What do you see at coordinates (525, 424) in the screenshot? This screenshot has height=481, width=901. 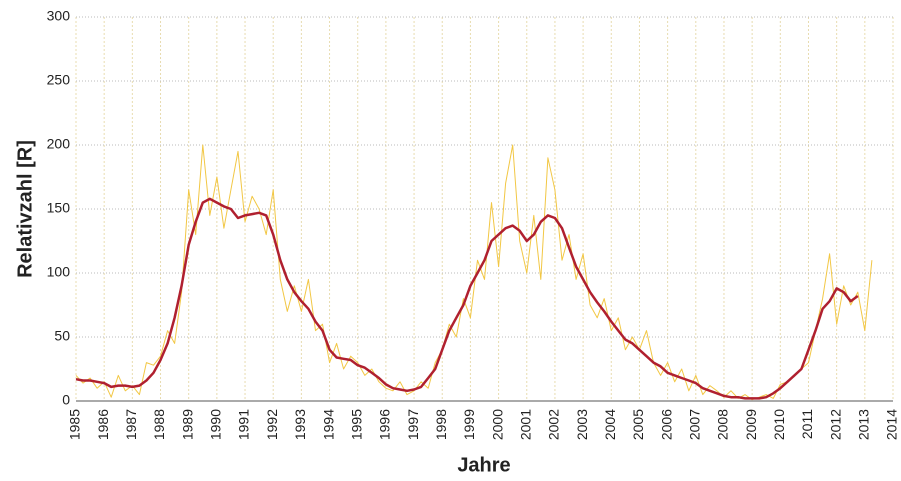 I see `x-tick-label: 2001` at bounding box center [525, 424].